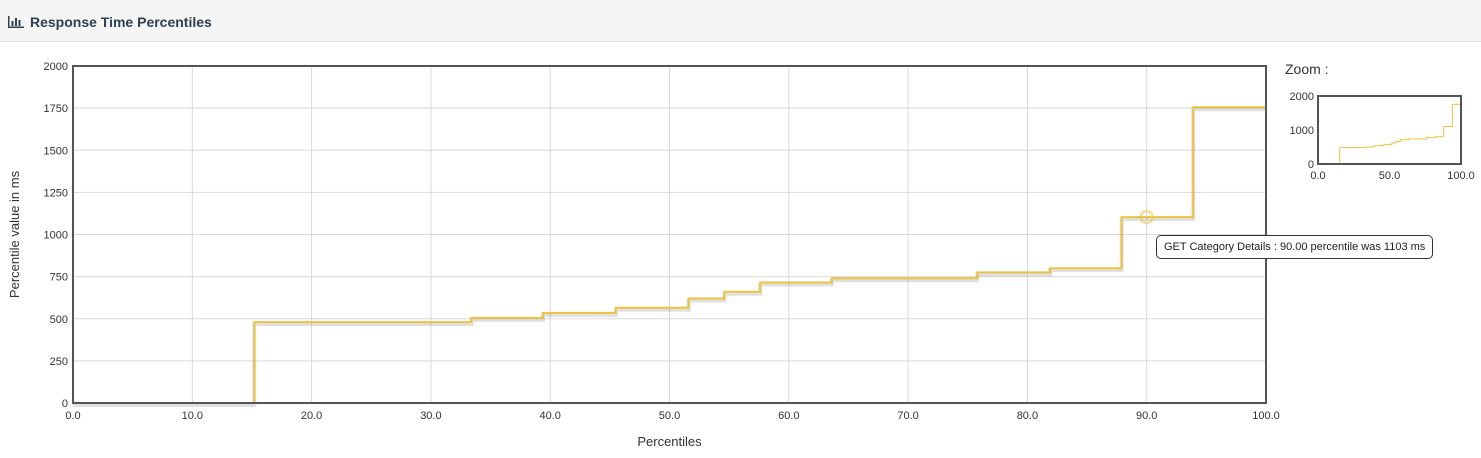 This screenshot has width=1481, height=458. Describe the element at coordinates (669, 441) in the screenshot. I see `x-axis-label: Percentiles` at that location.